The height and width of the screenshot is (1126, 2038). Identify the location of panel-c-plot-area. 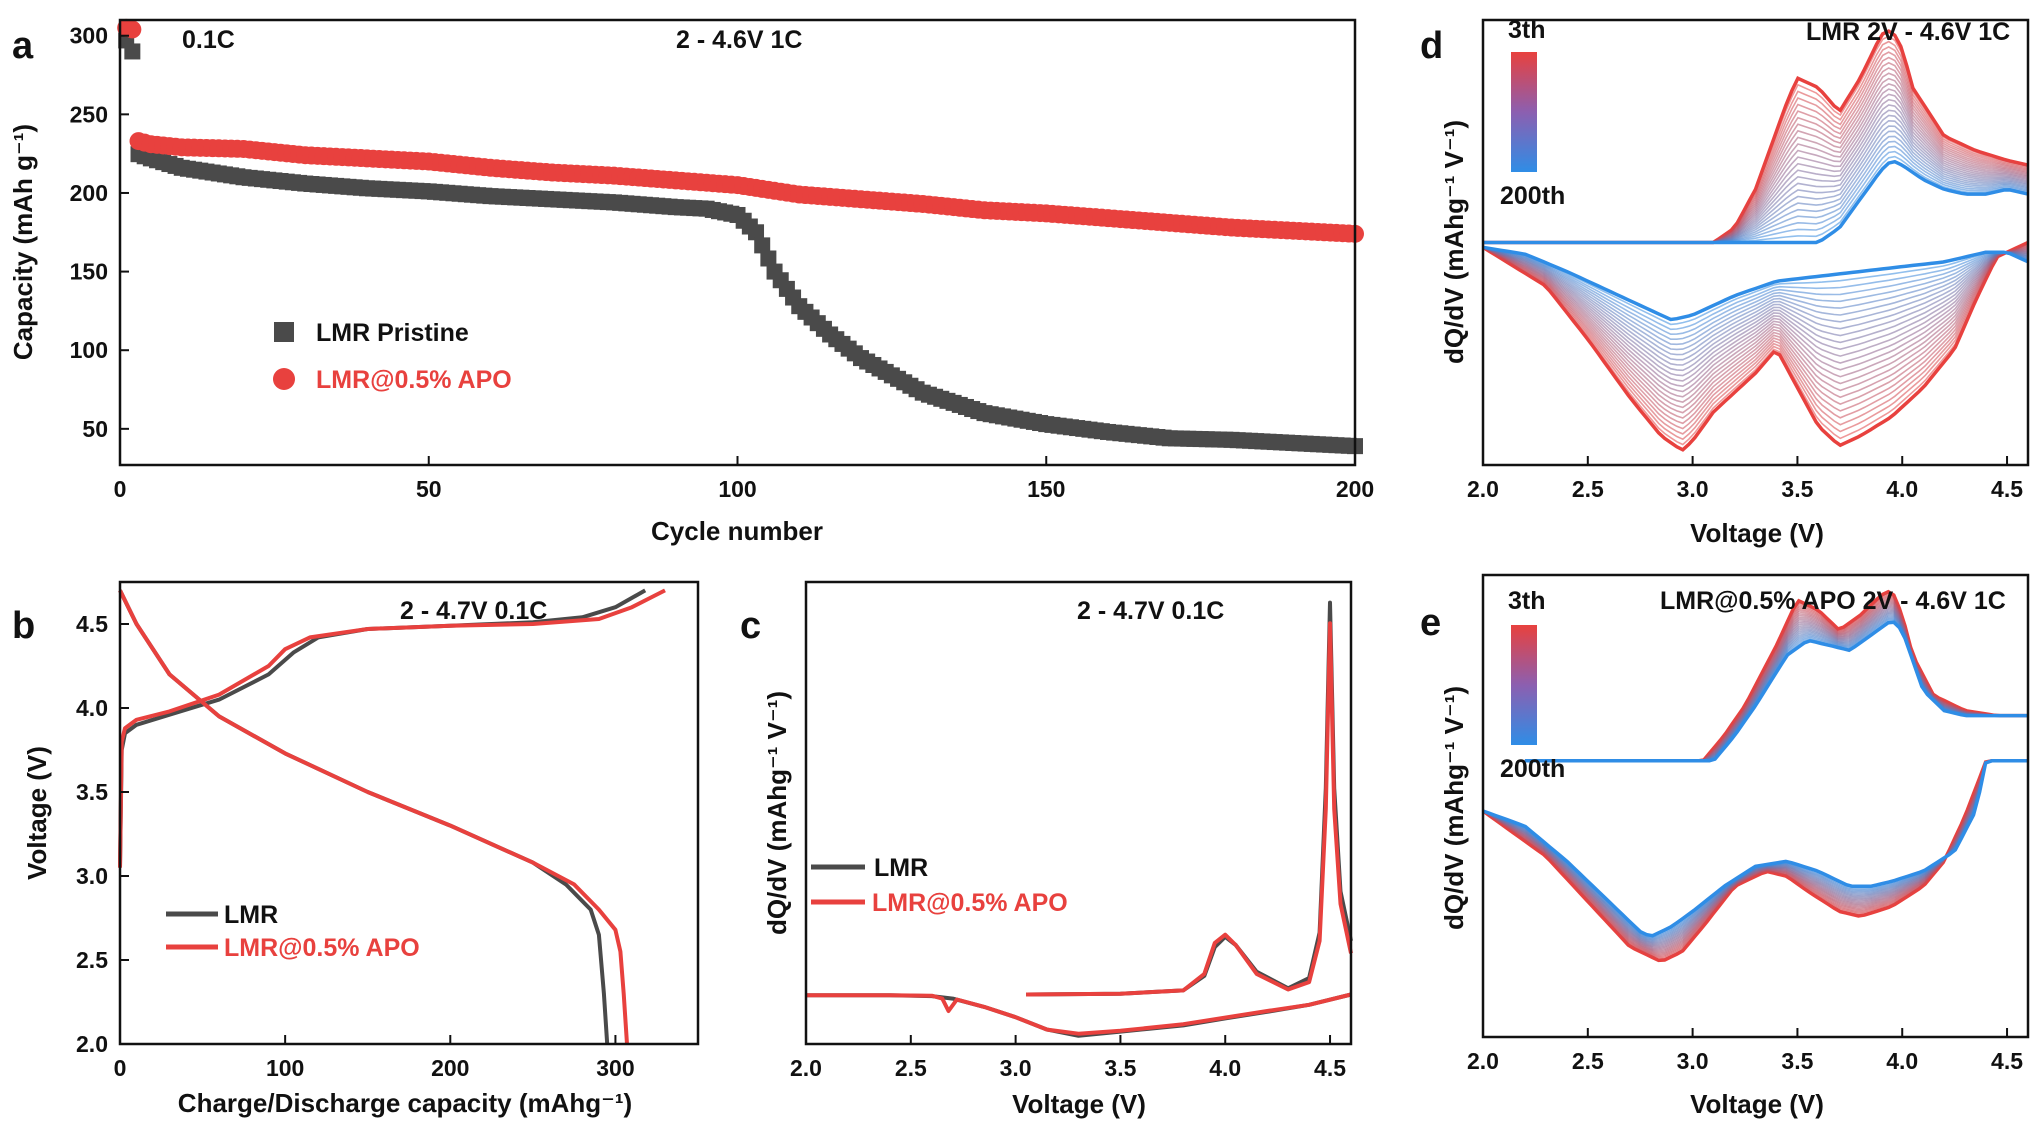
(1079, 819).